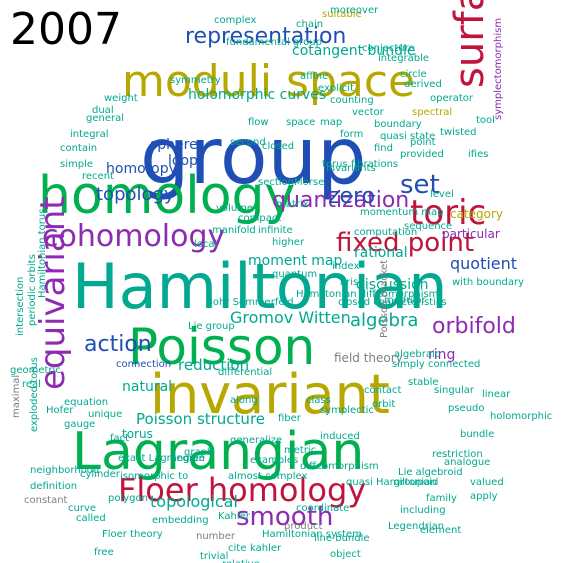 The width and height of the screenshot is (563, 563). Describe the element at coordinates (457, 454) in the screenshot. I see `cloud-word-restriction: restriction` at that location.